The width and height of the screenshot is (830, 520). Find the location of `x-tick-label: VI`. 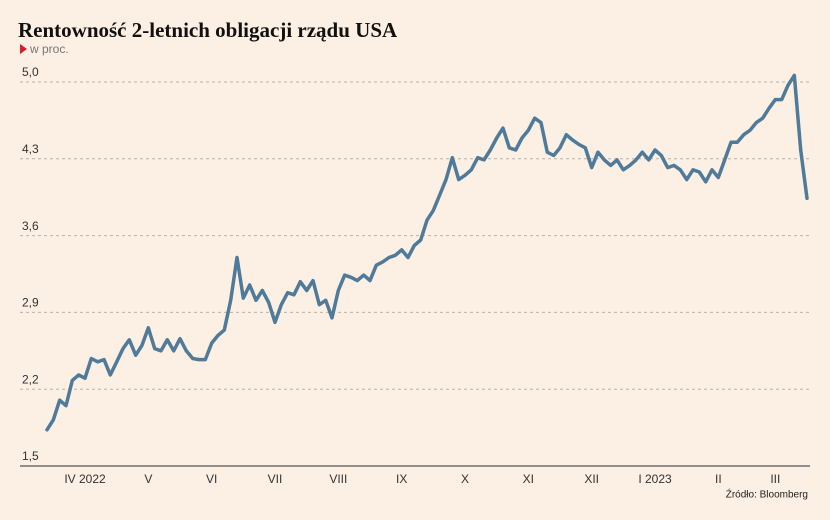

x-tick-label: VI is located at coordinates (211, 479).